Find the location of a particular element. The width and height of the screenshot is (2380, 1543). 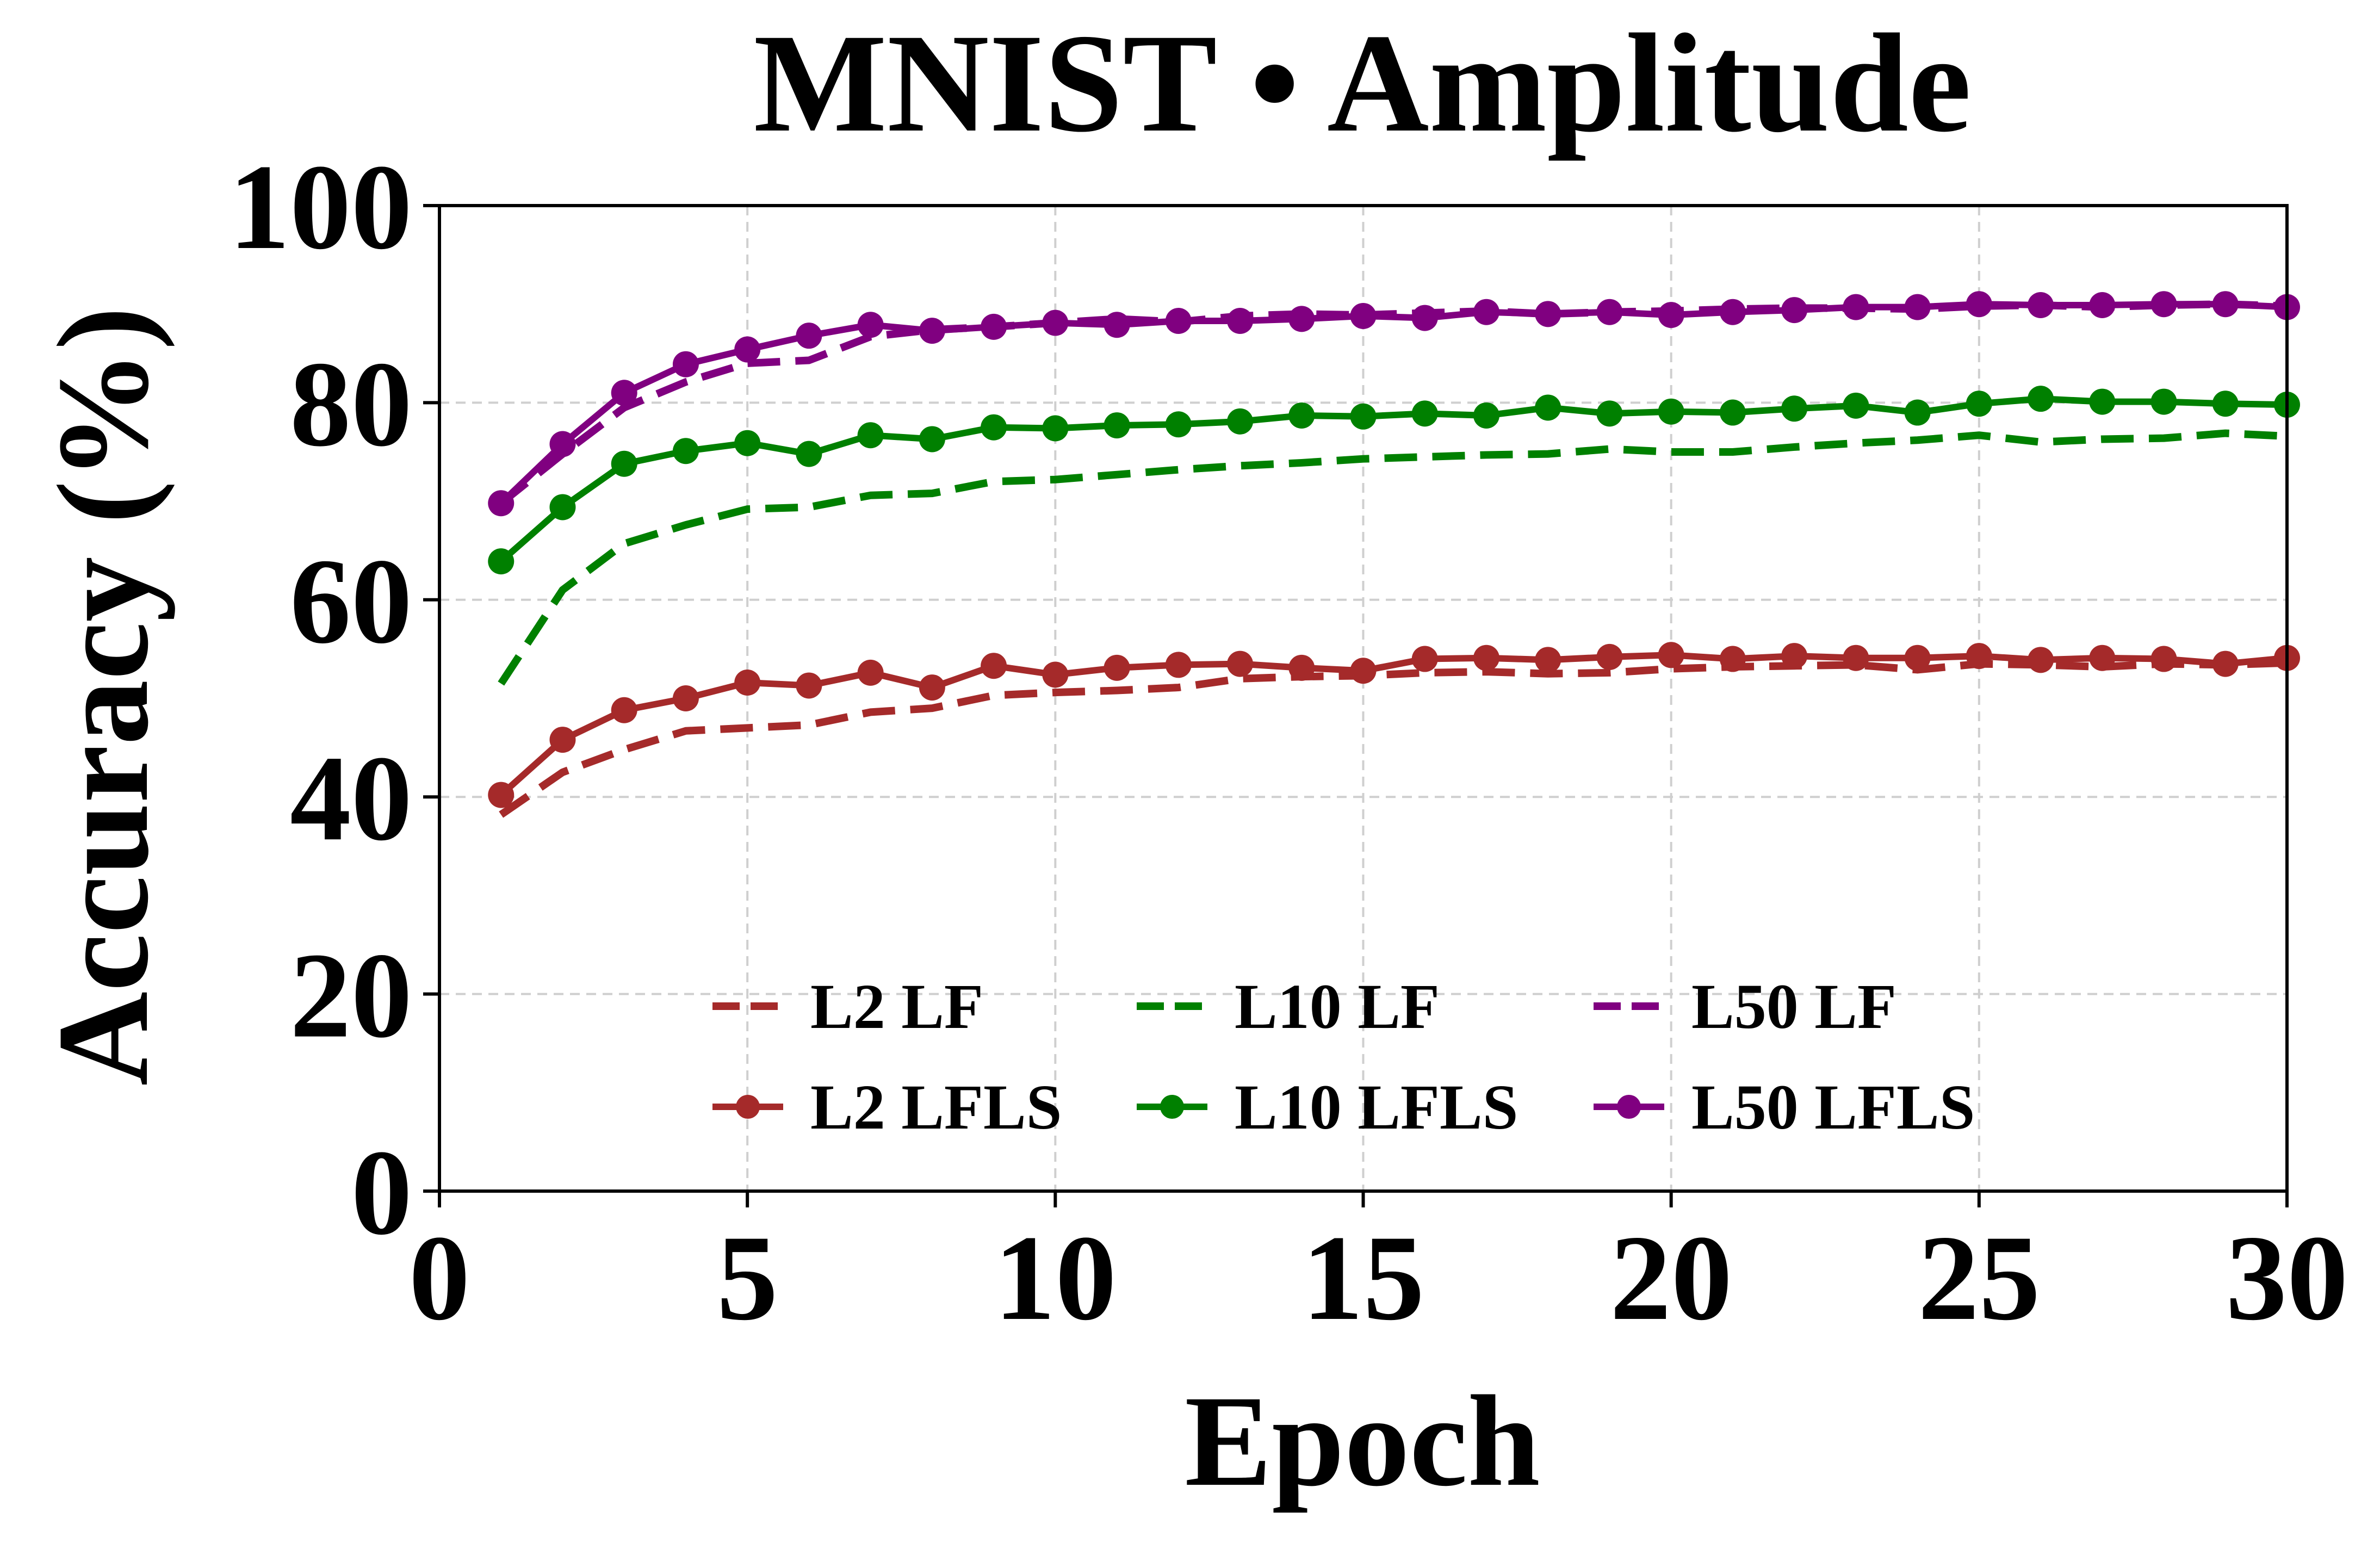

legend-label-l10-lfls: L10 LFLS is located at coordinates (1376, 1107).